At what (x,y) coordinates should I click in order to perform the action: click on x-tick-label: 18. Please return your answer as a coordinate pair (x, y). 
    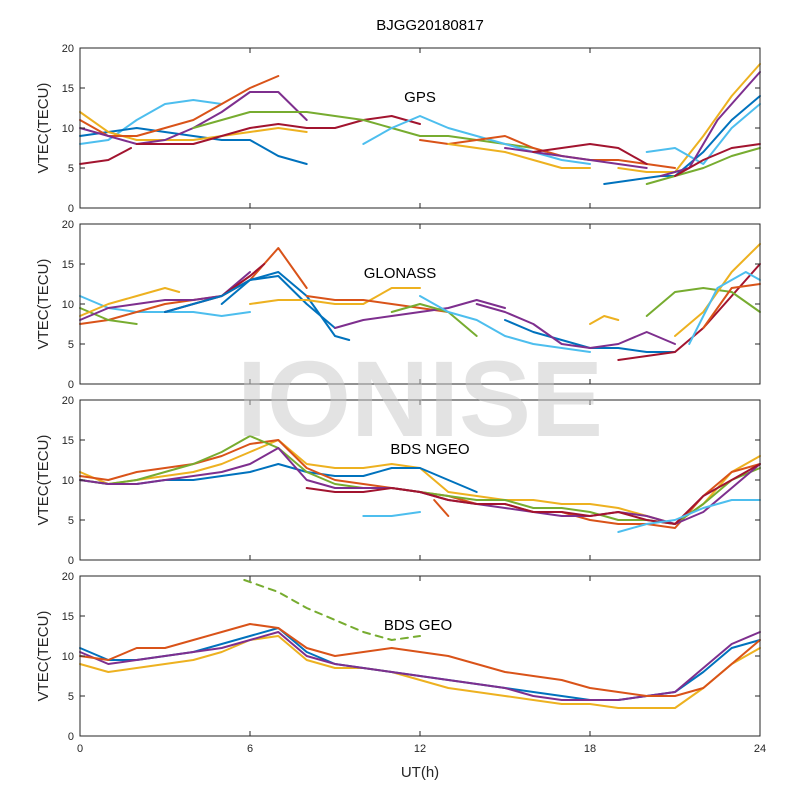
    Looking at the image, I should click on (590, 749).